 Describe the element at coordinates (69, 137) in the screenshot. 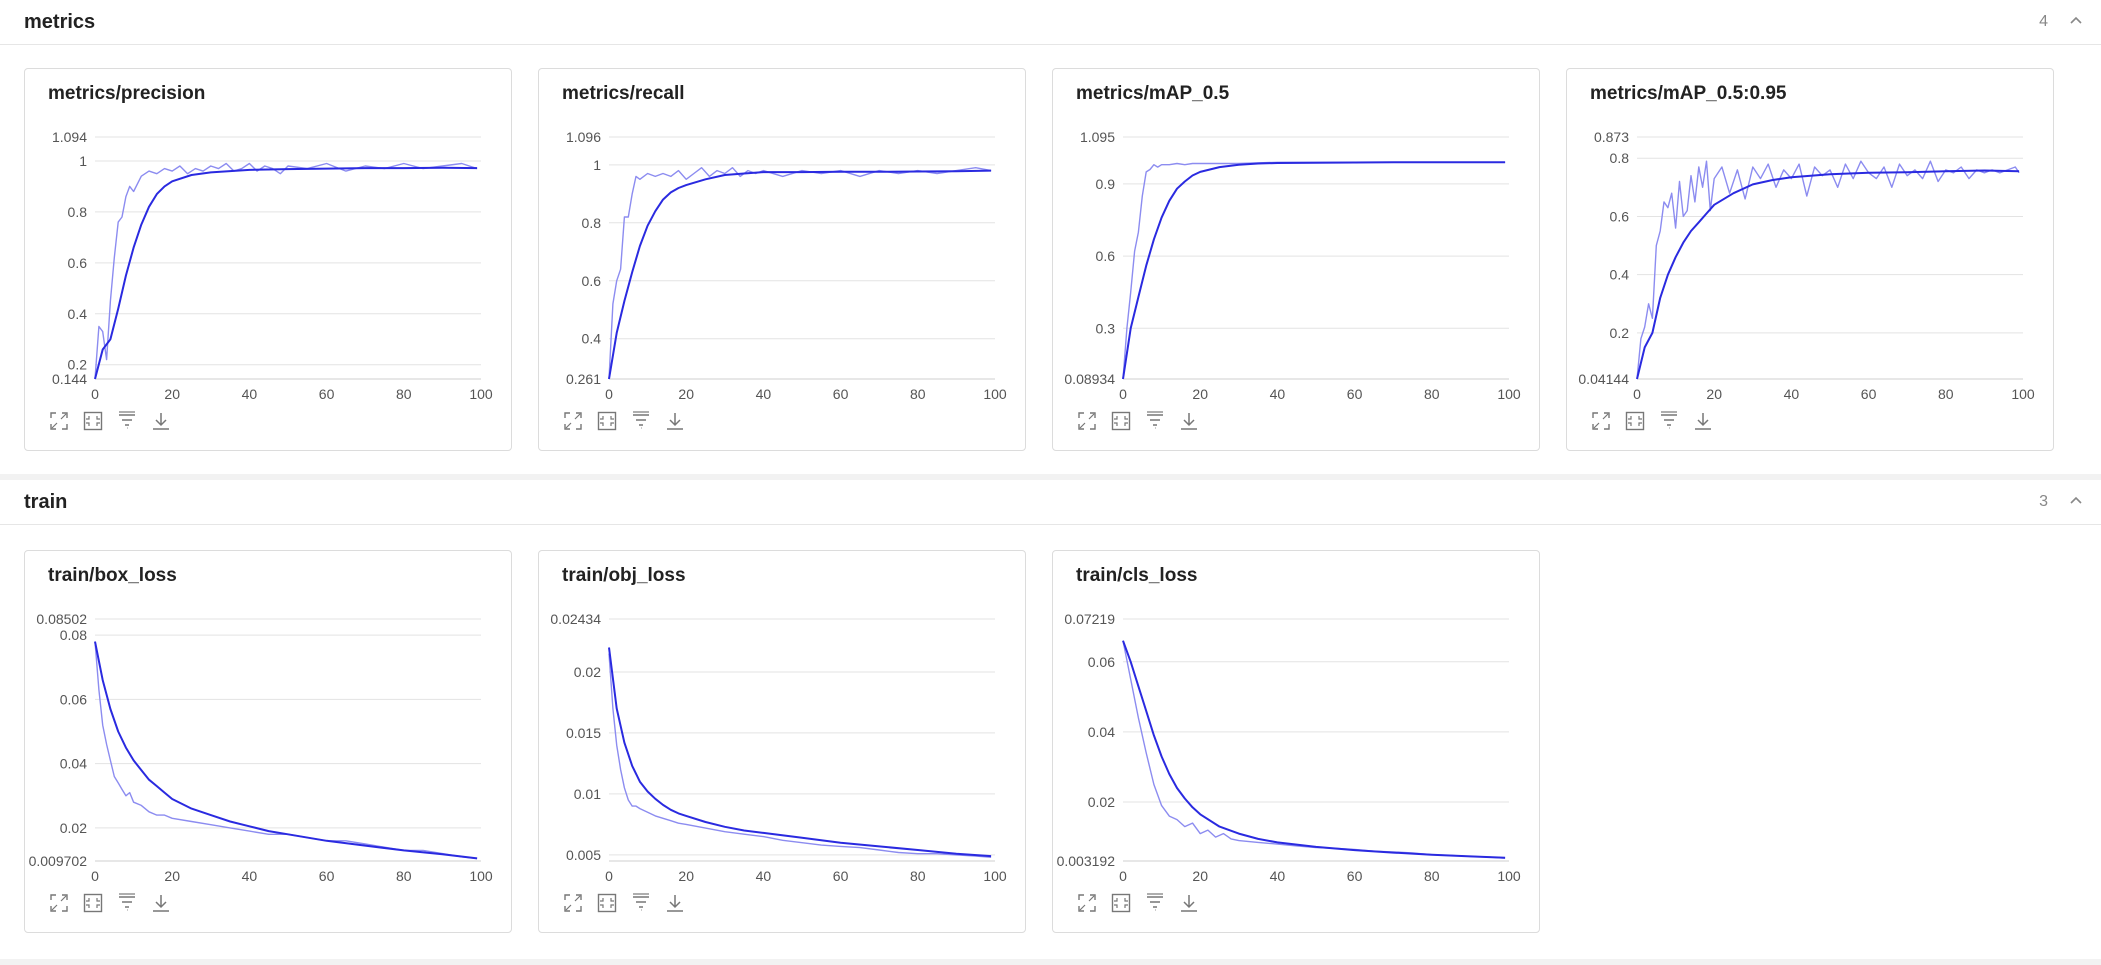

I see `y-tick-label: 1.094` at that location.